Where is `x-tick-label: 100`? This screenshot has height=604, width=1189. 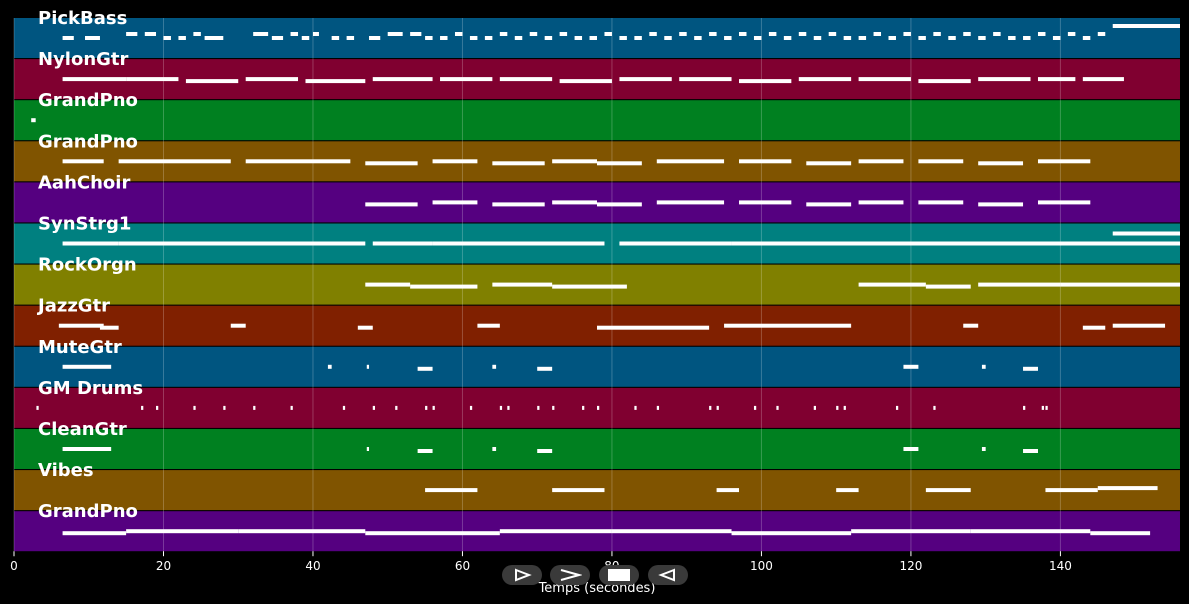
x-tick-label: 100 is located at coordinates (761, 566).